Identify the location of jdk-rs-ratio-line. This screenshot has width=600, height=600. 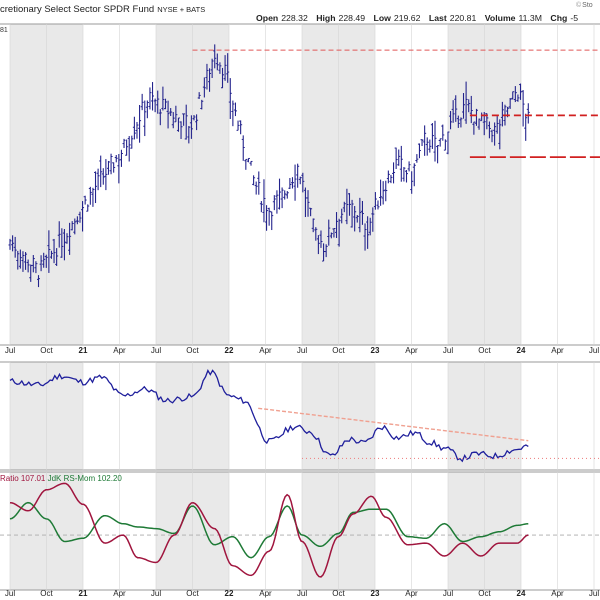
(269, 530).